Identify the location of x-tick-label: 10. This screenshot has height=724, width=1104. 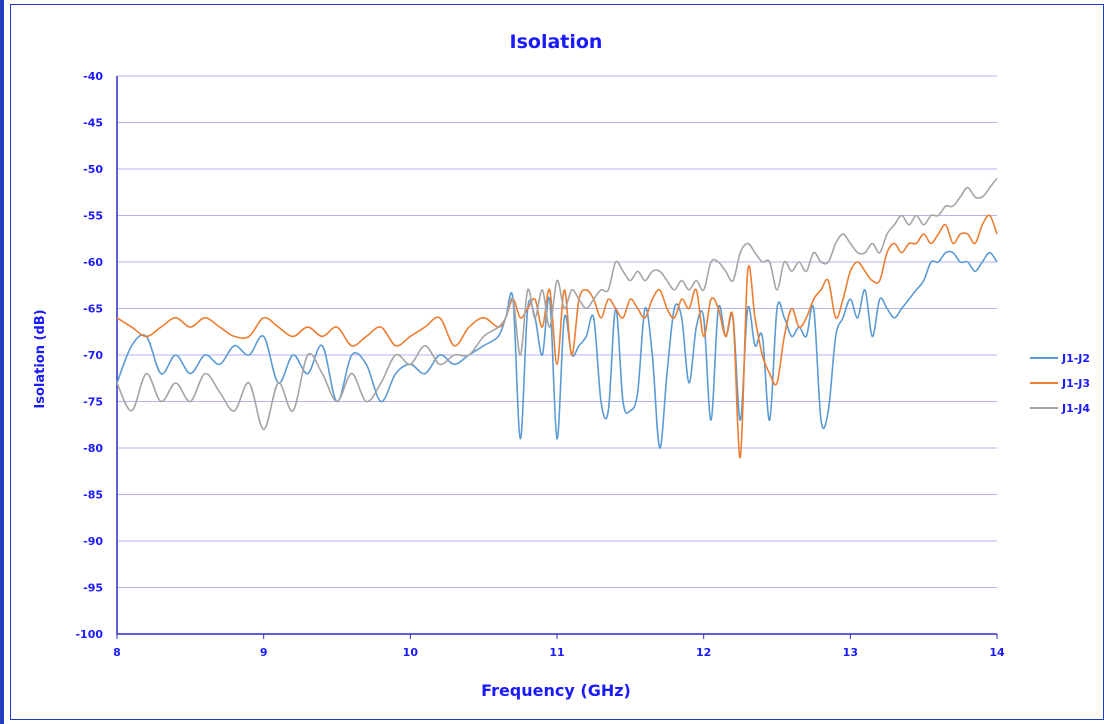
(411, 652).